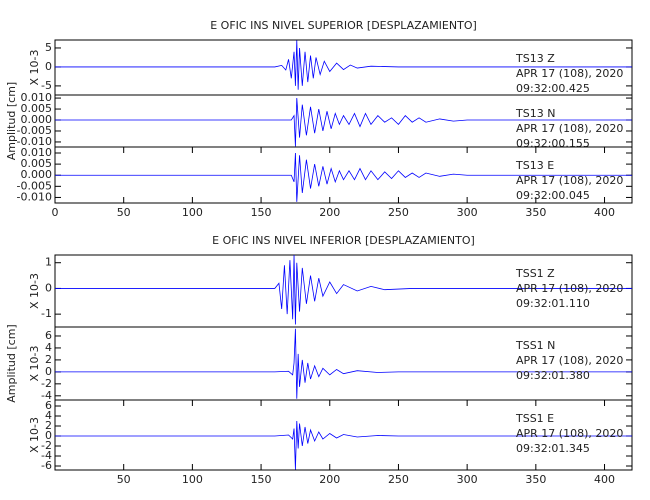  Describe the element at coordinates (535, 113) in the screenshot. I see `station-label: TS13 N` at that location.